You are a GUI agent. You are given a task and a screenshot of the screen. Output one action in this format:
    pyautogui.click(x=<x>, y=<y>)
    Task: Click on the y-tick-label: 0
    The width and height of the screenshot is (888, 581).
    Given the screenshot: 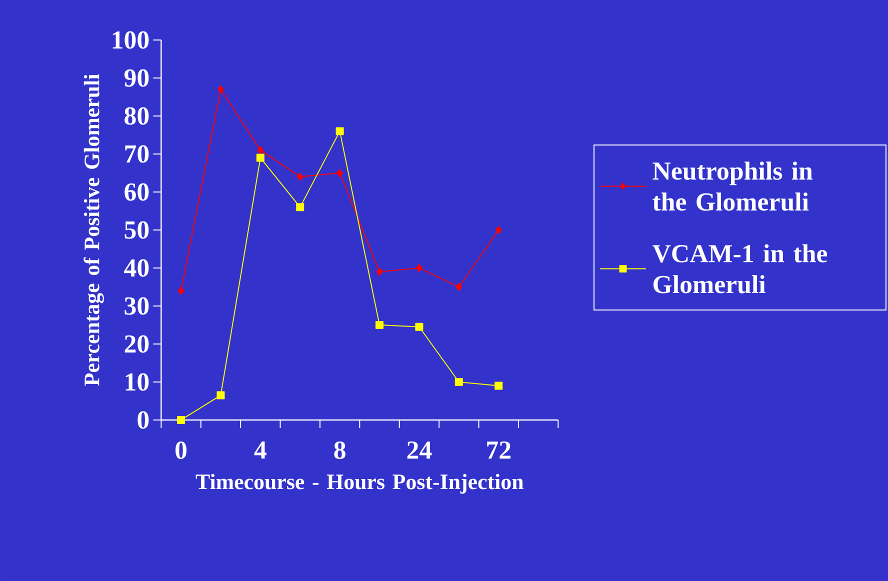 What is the action you would take?
    pyautogui.click(x=143, y=420)
    